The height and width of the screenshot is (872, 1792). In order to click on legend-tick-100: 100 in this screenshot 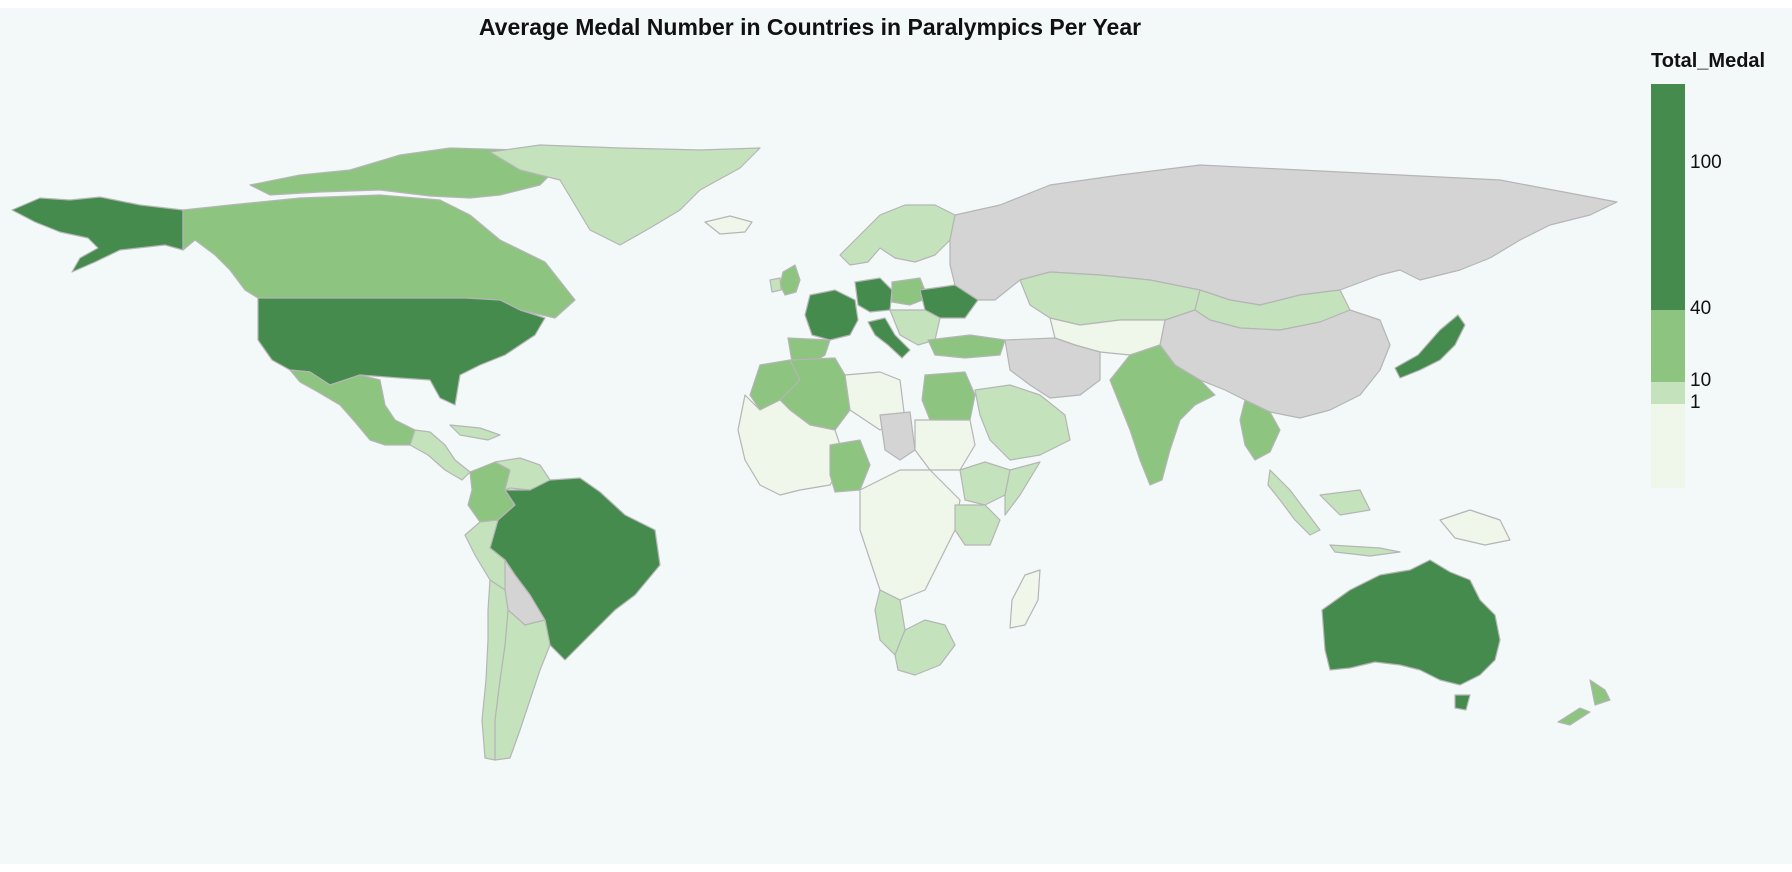, I will do `click(1706, 162)`.